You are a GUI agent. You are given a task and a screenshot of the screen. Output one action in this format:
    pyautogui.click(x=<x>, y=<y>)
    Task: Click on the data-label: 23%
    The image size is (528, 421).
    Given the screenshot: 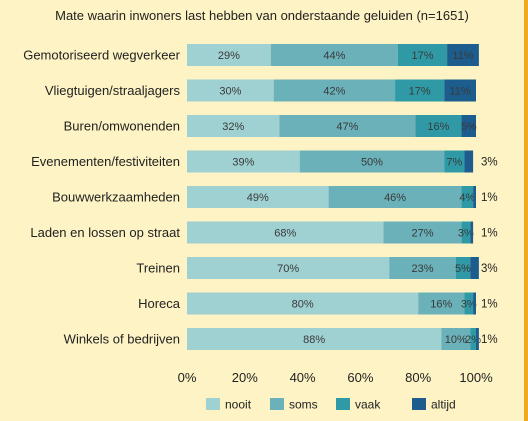 What is the action you would take?
    pyautogui.click(x=423, y=269)
    